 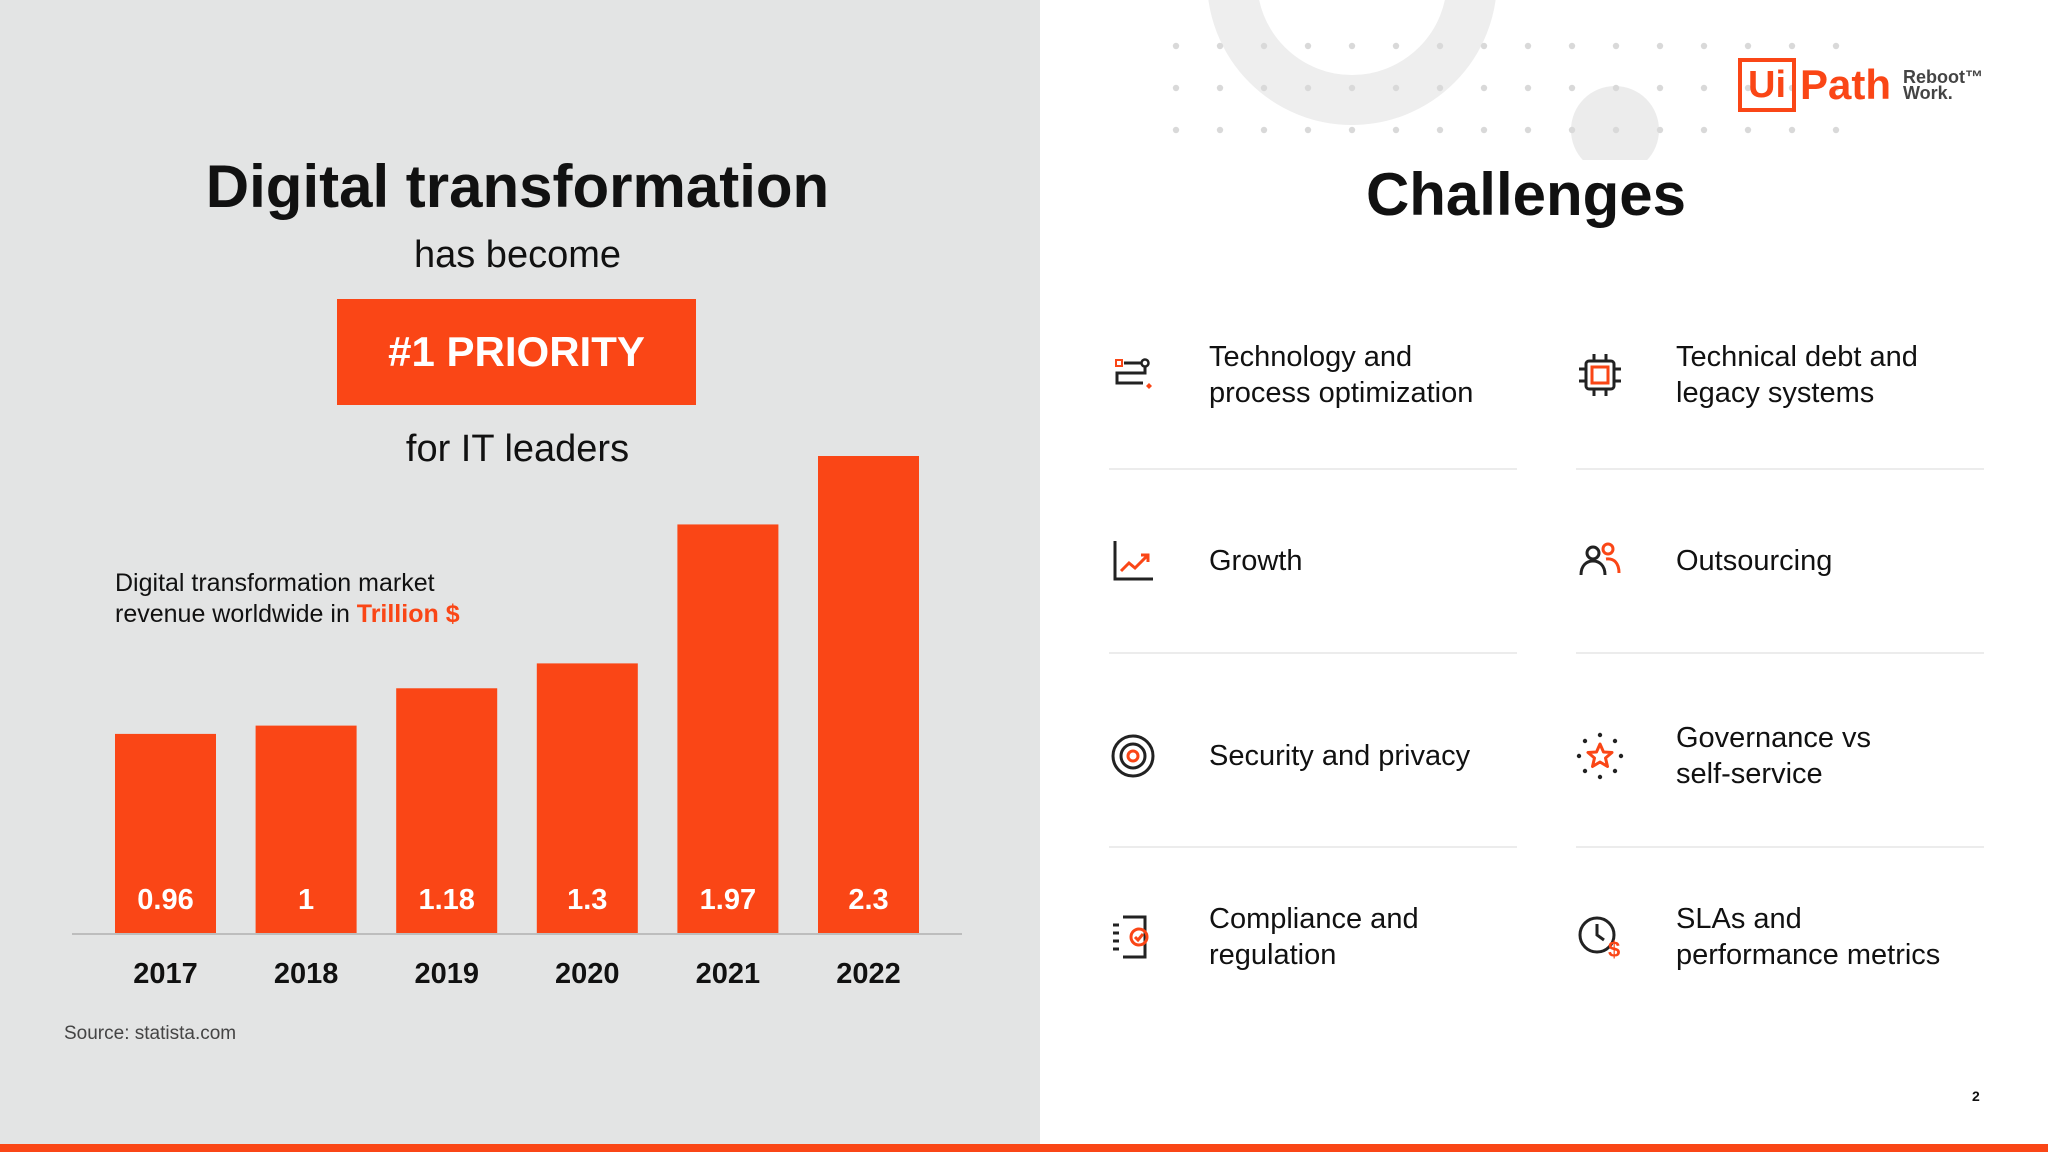 What do you see at coordinates (1774, 738) in the screenshot?
I see `challenge-label-line-1: Governance vs` at bounding box center [1774, 738].